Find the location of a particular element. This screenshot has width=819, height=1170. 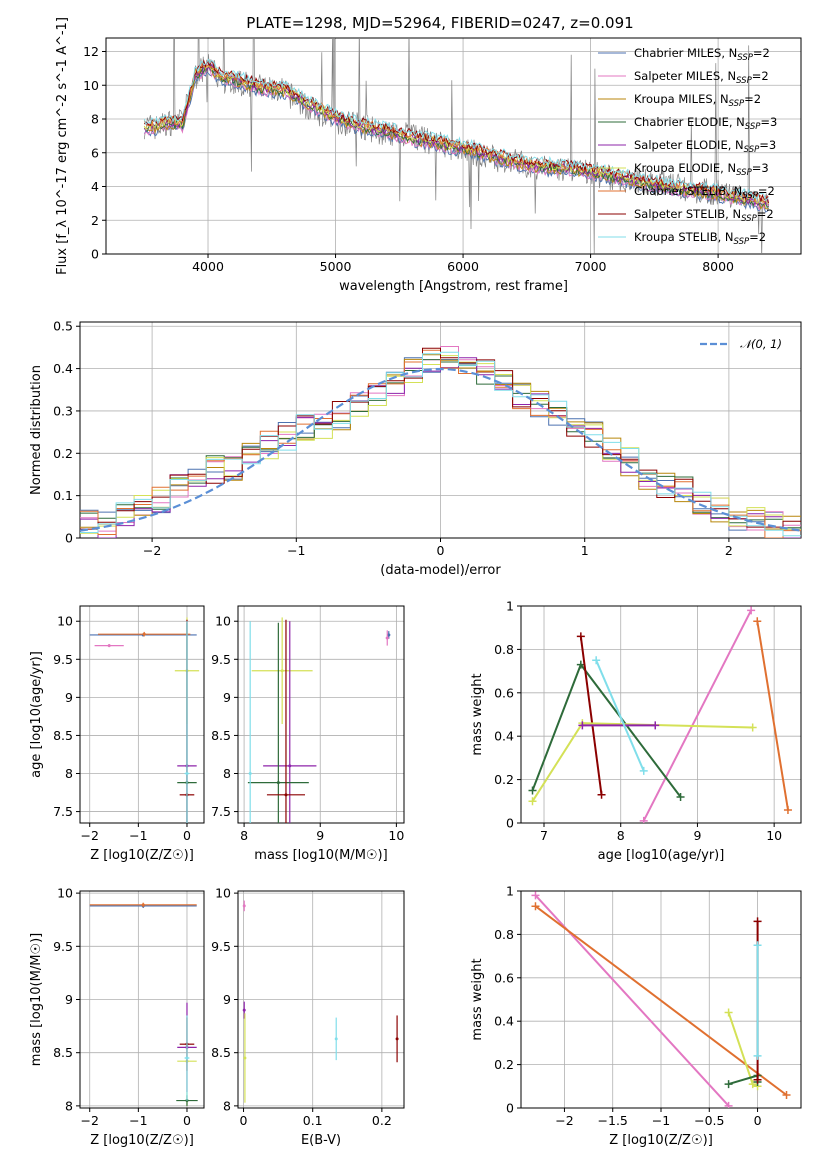

x-tick-label: −0.5 is located at coordinates (709, 1120).